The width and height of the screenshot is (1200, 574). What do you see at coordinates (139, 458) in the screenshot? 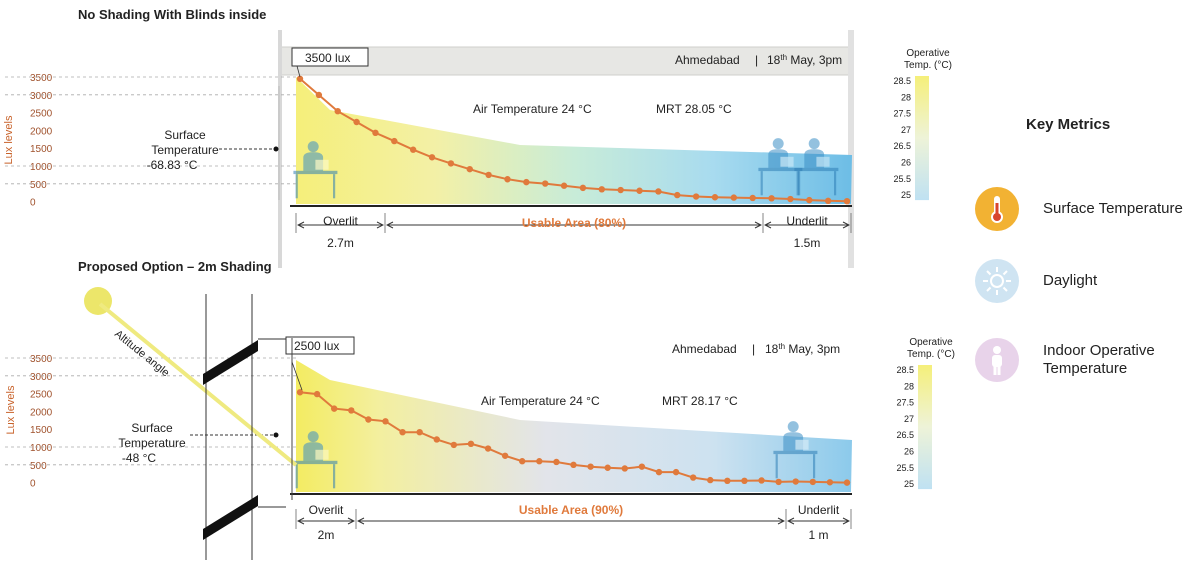
I see `surface-temperature-value: -48 °C` at bounding box center [139, 458].